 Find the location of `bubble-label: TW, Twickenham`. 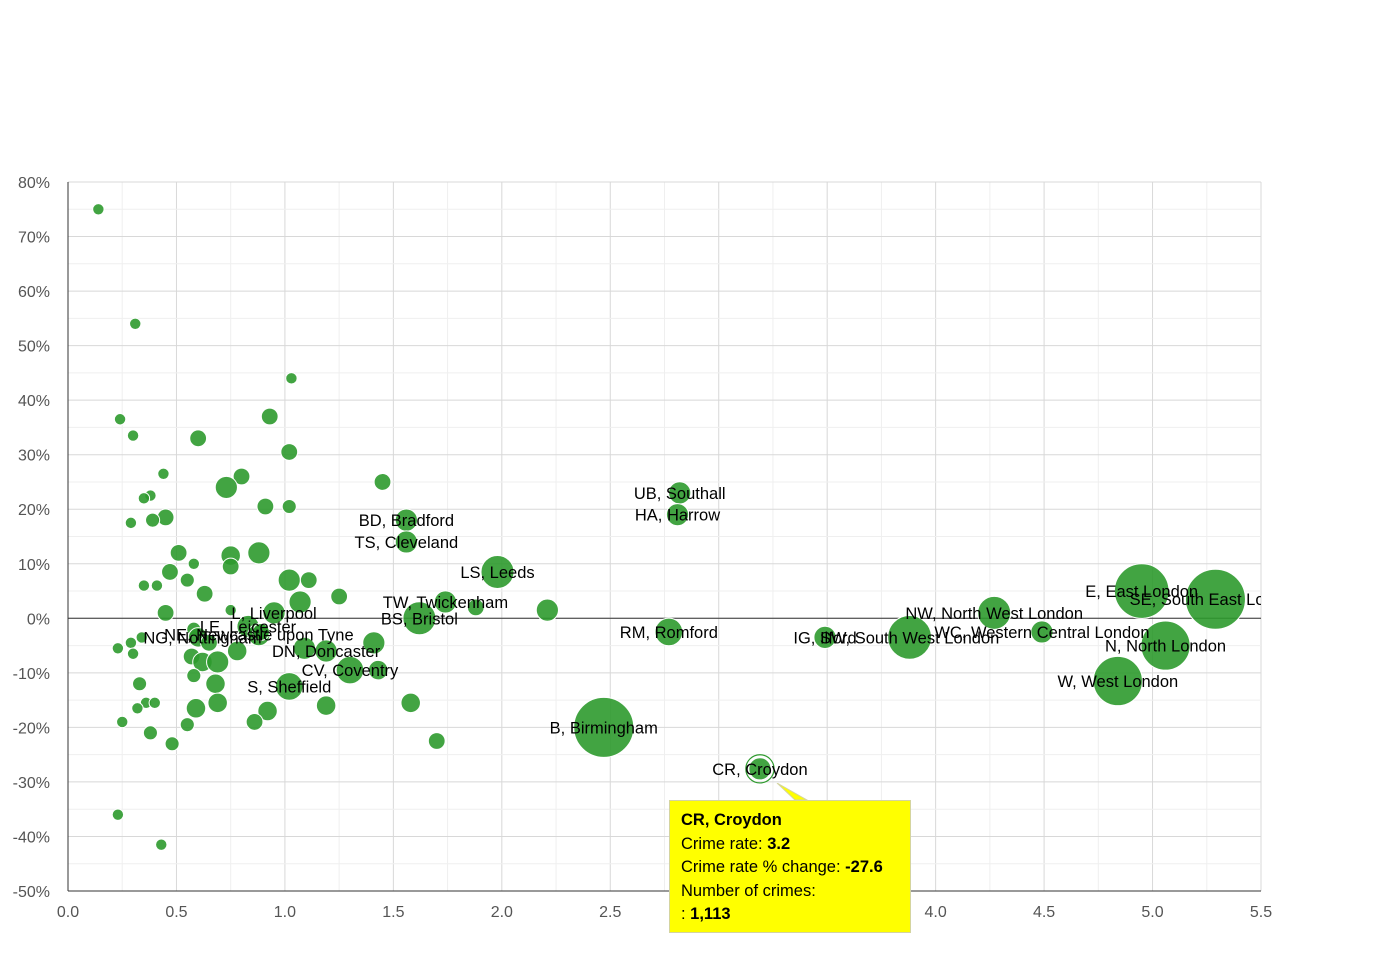

bubble-label: TW, Twickenham is located at coordinates (445, 603).